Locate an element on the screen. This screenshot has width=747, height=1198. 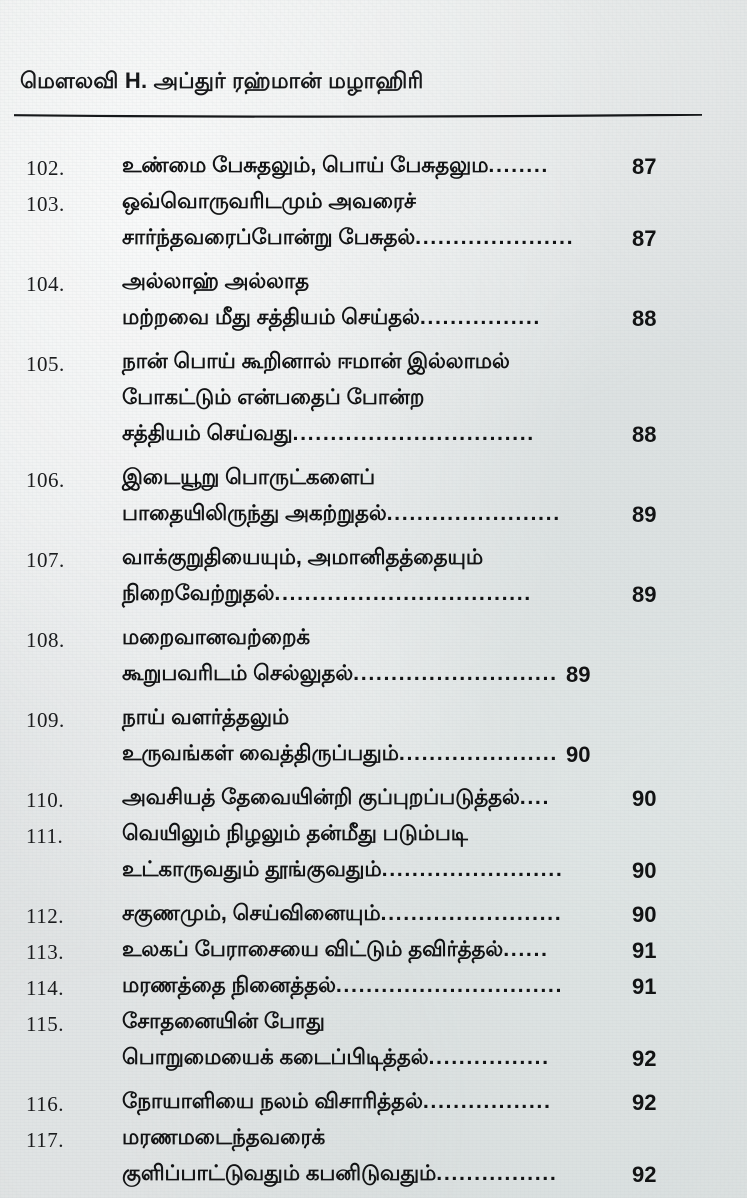
toc-entry-line: 104. அல்லாஹ் அல்லாத is located at coordinates (373, 286).